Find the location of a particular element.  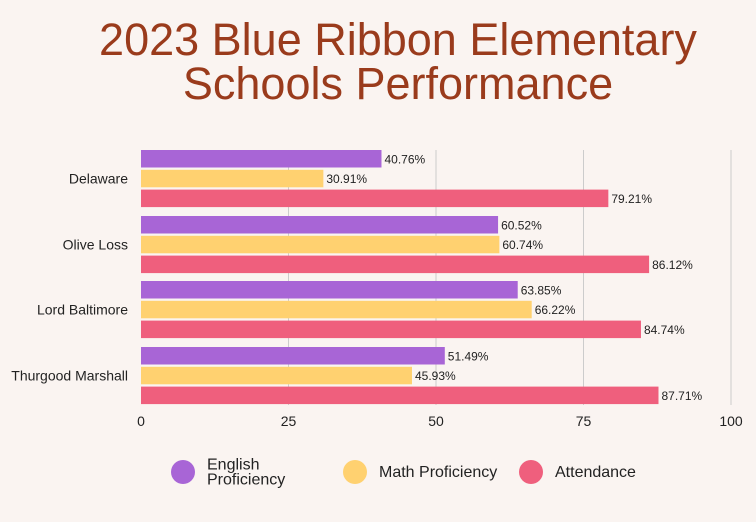

data-label: 60.74% is located at coordinates (522, 245).